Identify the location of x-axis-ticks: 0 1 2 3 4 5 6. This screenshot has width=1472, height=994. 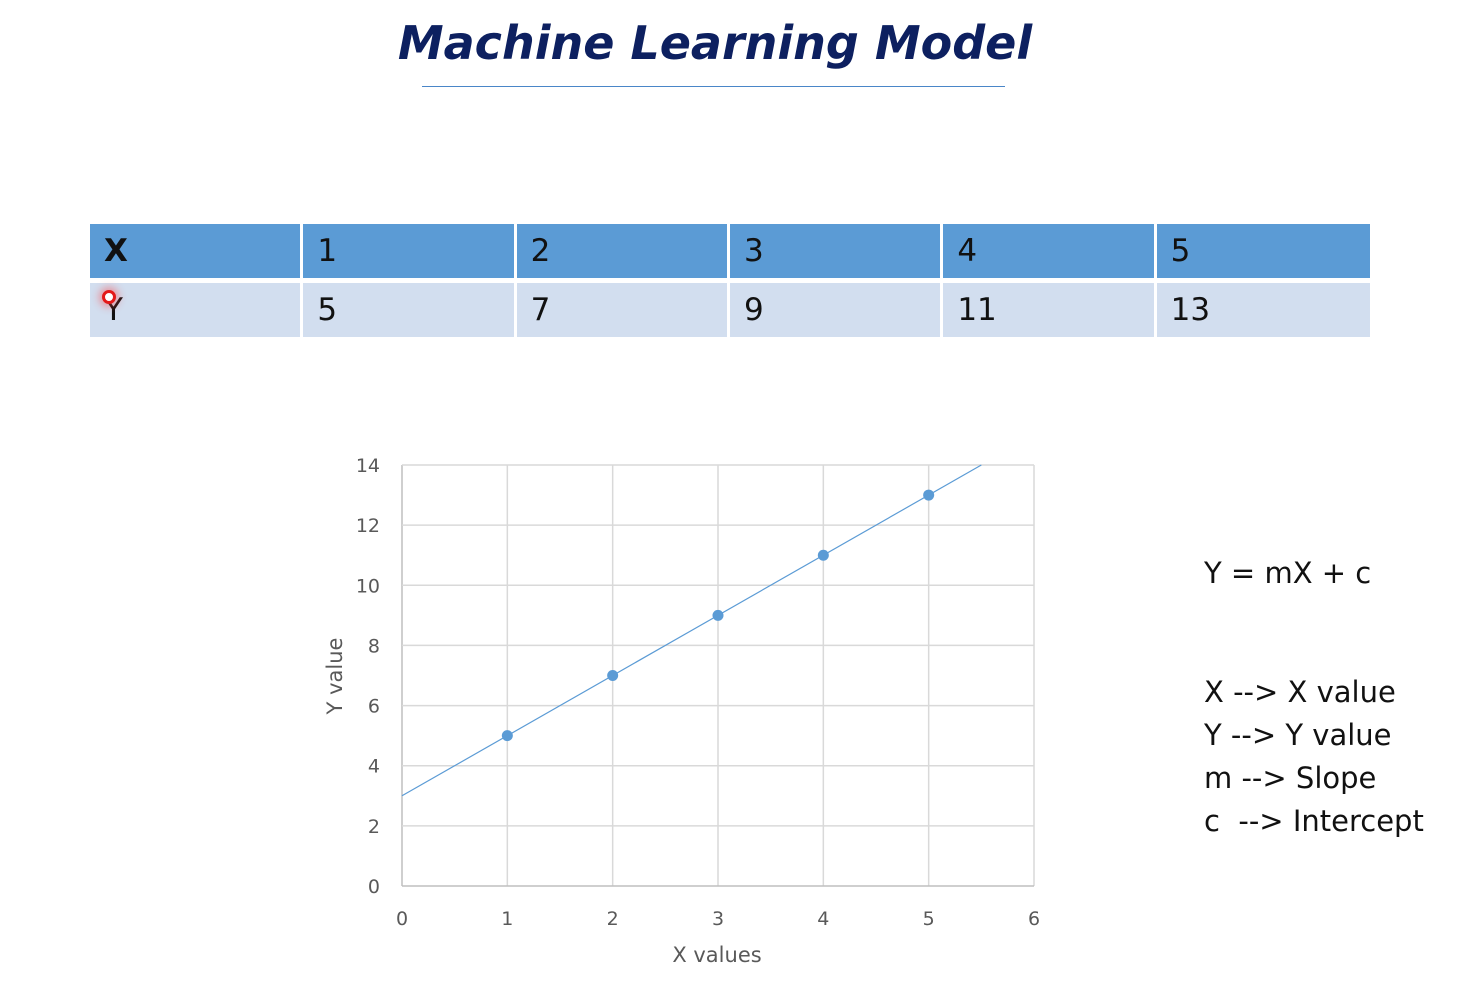
(718, 919).